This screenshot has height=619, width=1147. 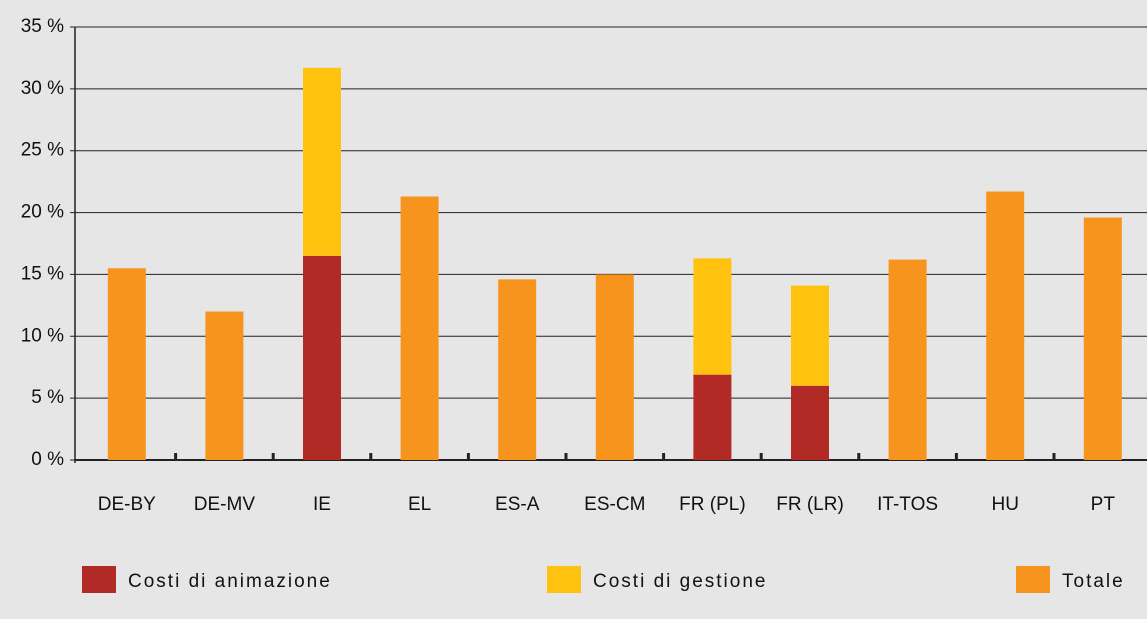 I want to click on legend-label: Costi di gestione, so click(x=680, y=581).